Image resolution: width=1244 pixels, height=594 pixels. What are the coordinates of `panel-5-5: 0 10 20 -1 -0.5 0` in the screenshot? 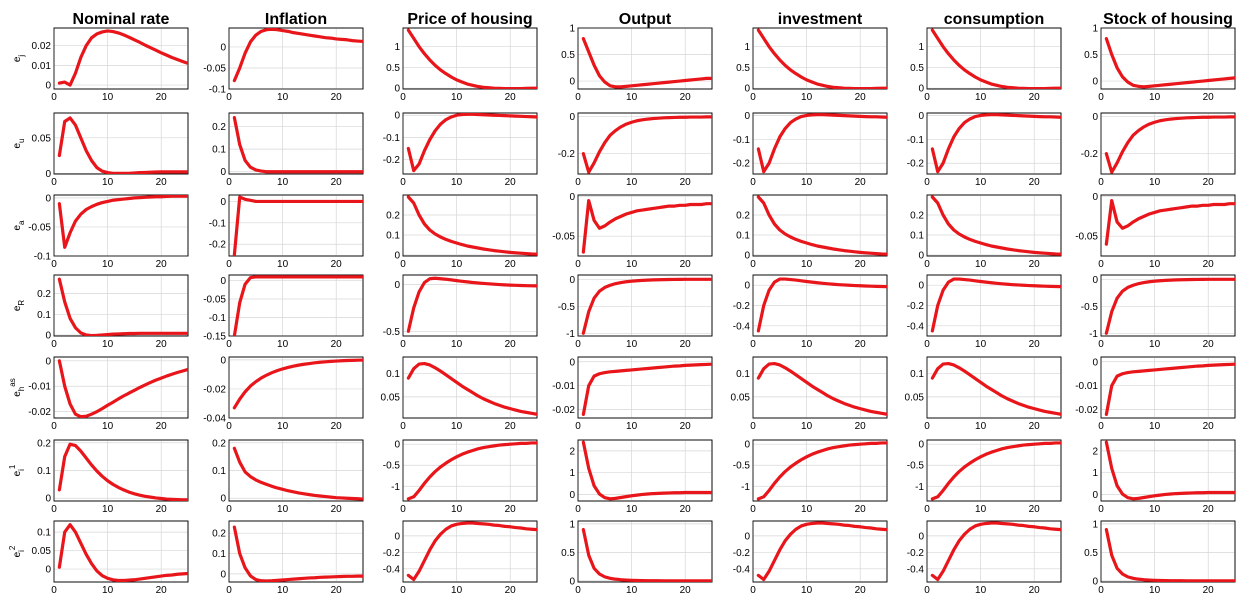 It's located at (984, 477).